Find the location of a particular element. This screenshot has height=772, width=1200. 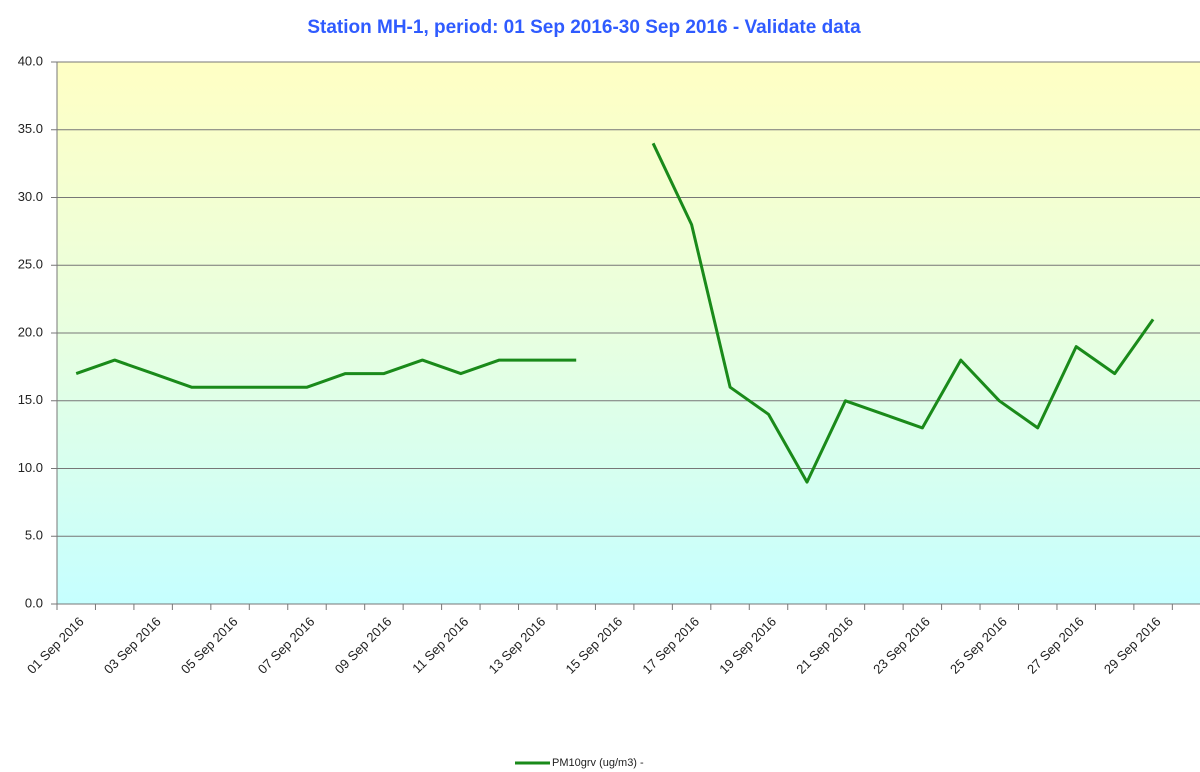

y-tick-label: 35.0 is located at coordinates (30, 128).